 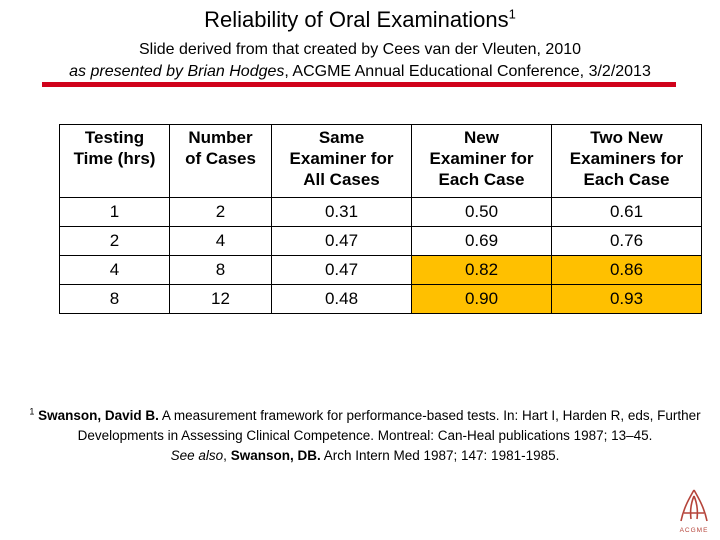 I want to click on table-cell: 0.50, so click(x=481, y=212).